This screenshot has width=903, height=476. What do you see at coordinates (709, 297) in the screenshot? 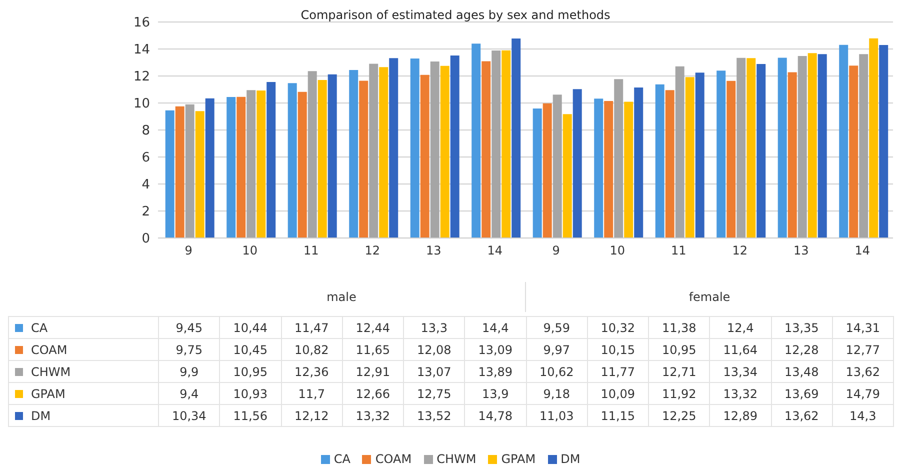
I see `text: female` at bounding box center [709, 297].